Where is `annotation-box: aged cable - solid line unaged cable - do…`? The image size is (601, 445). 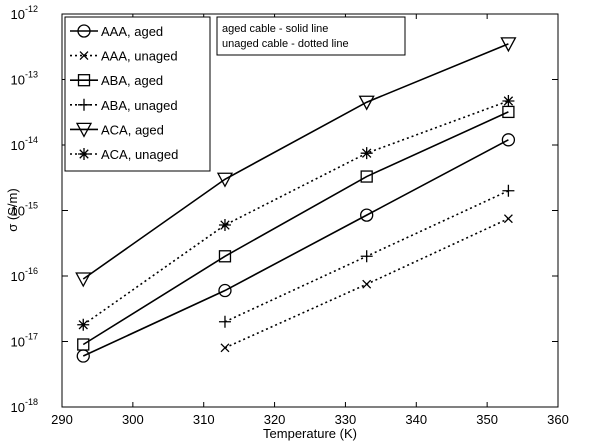
annotation-box: aged cable - solid line unaged cable - do… is located at coordinates (311, 36).